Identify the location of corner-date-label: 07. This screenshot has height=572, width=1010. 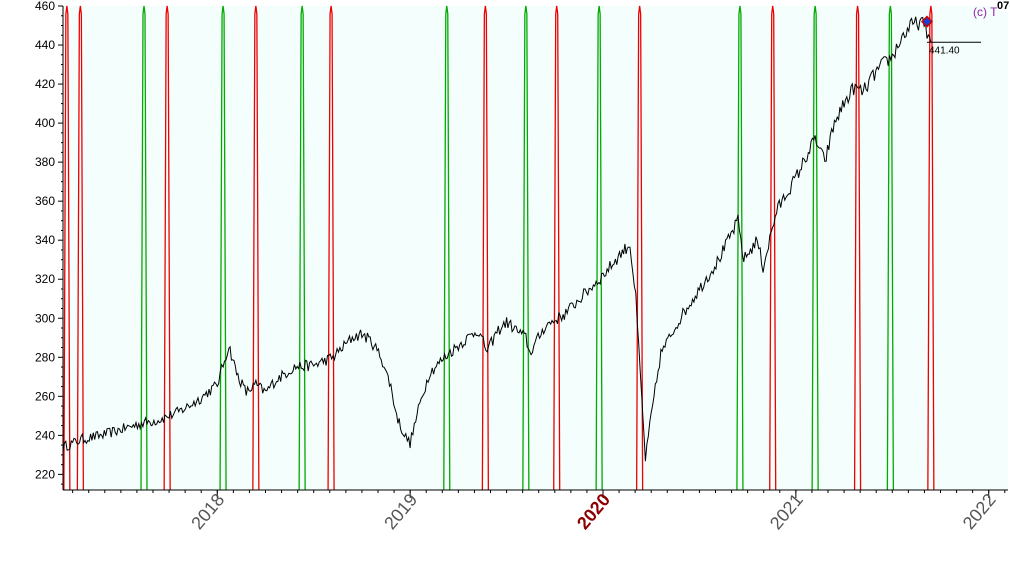
(1003, 6).